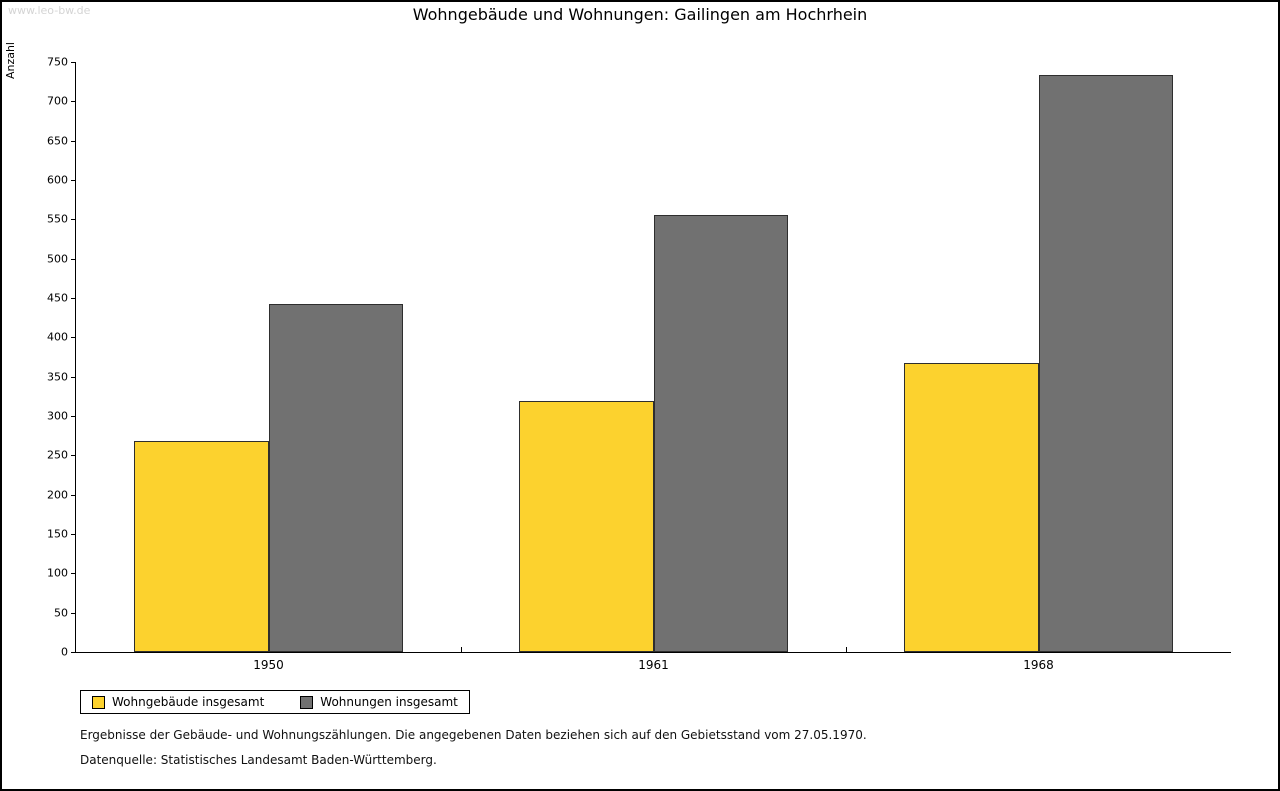 This screenshot has height=791, width=1280. Describe the element at coordinates (57, 337) in the screenshot. I see `y-tick-label: 400` at that location.